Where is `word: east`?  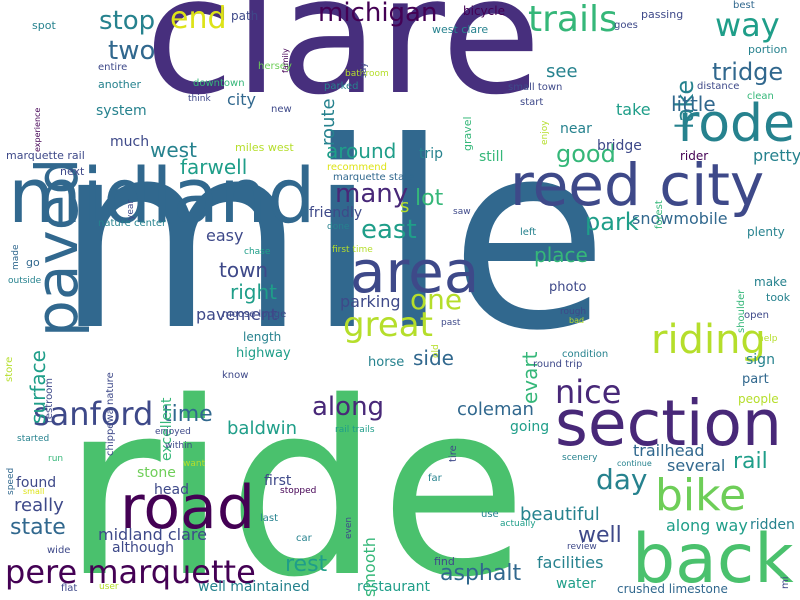
word: east is located at coordinates (389, 230).